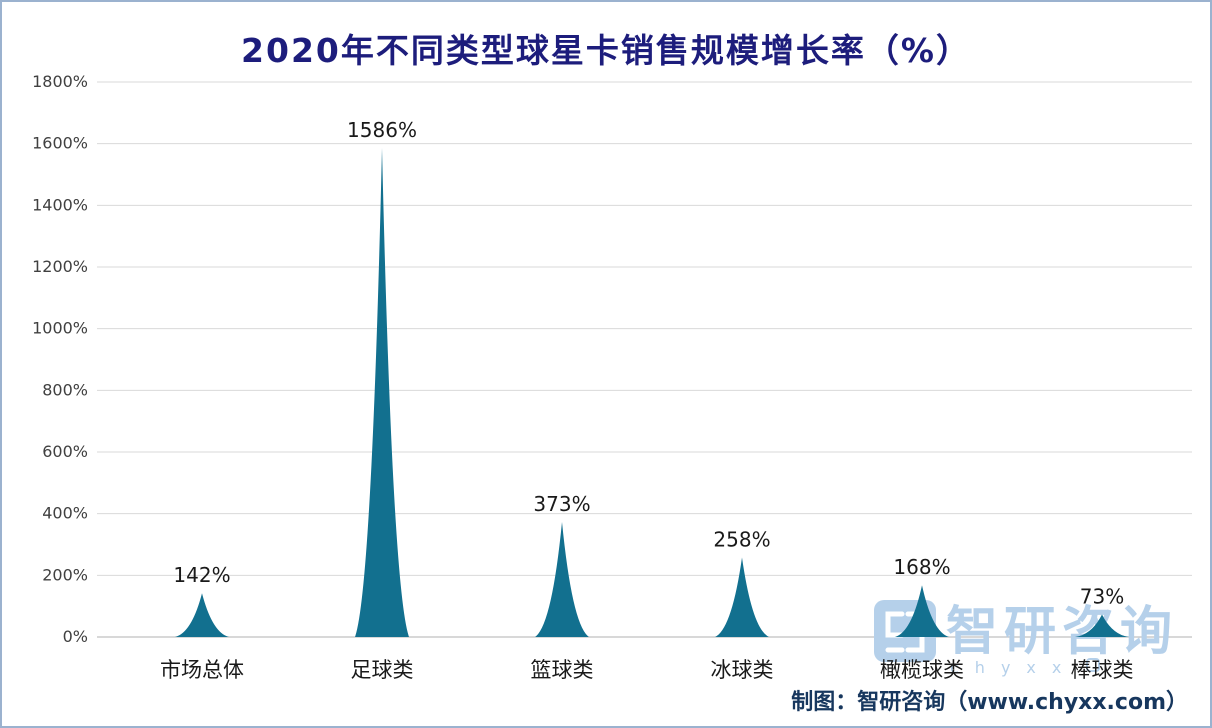 This screenshot has height=728, width=1212. What do you see at coordinates (65, 513) in the screenshot?
I see `y-tick-label: 400%` at bounding box center [65, 513].